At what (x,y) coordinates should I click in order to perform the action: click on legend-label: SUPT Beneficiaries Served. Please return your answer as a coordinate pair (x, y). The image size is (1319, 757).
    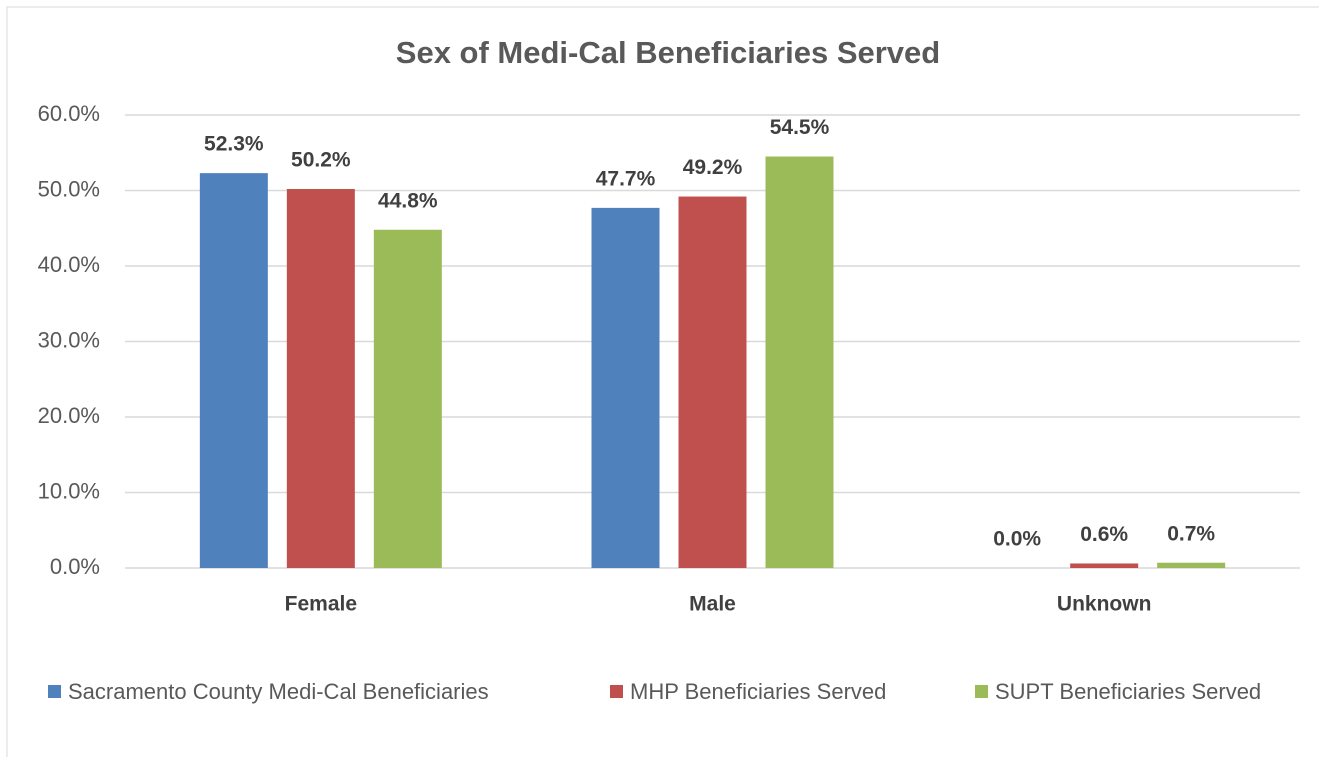
    Looking at the image, I should click on (1128, 691).